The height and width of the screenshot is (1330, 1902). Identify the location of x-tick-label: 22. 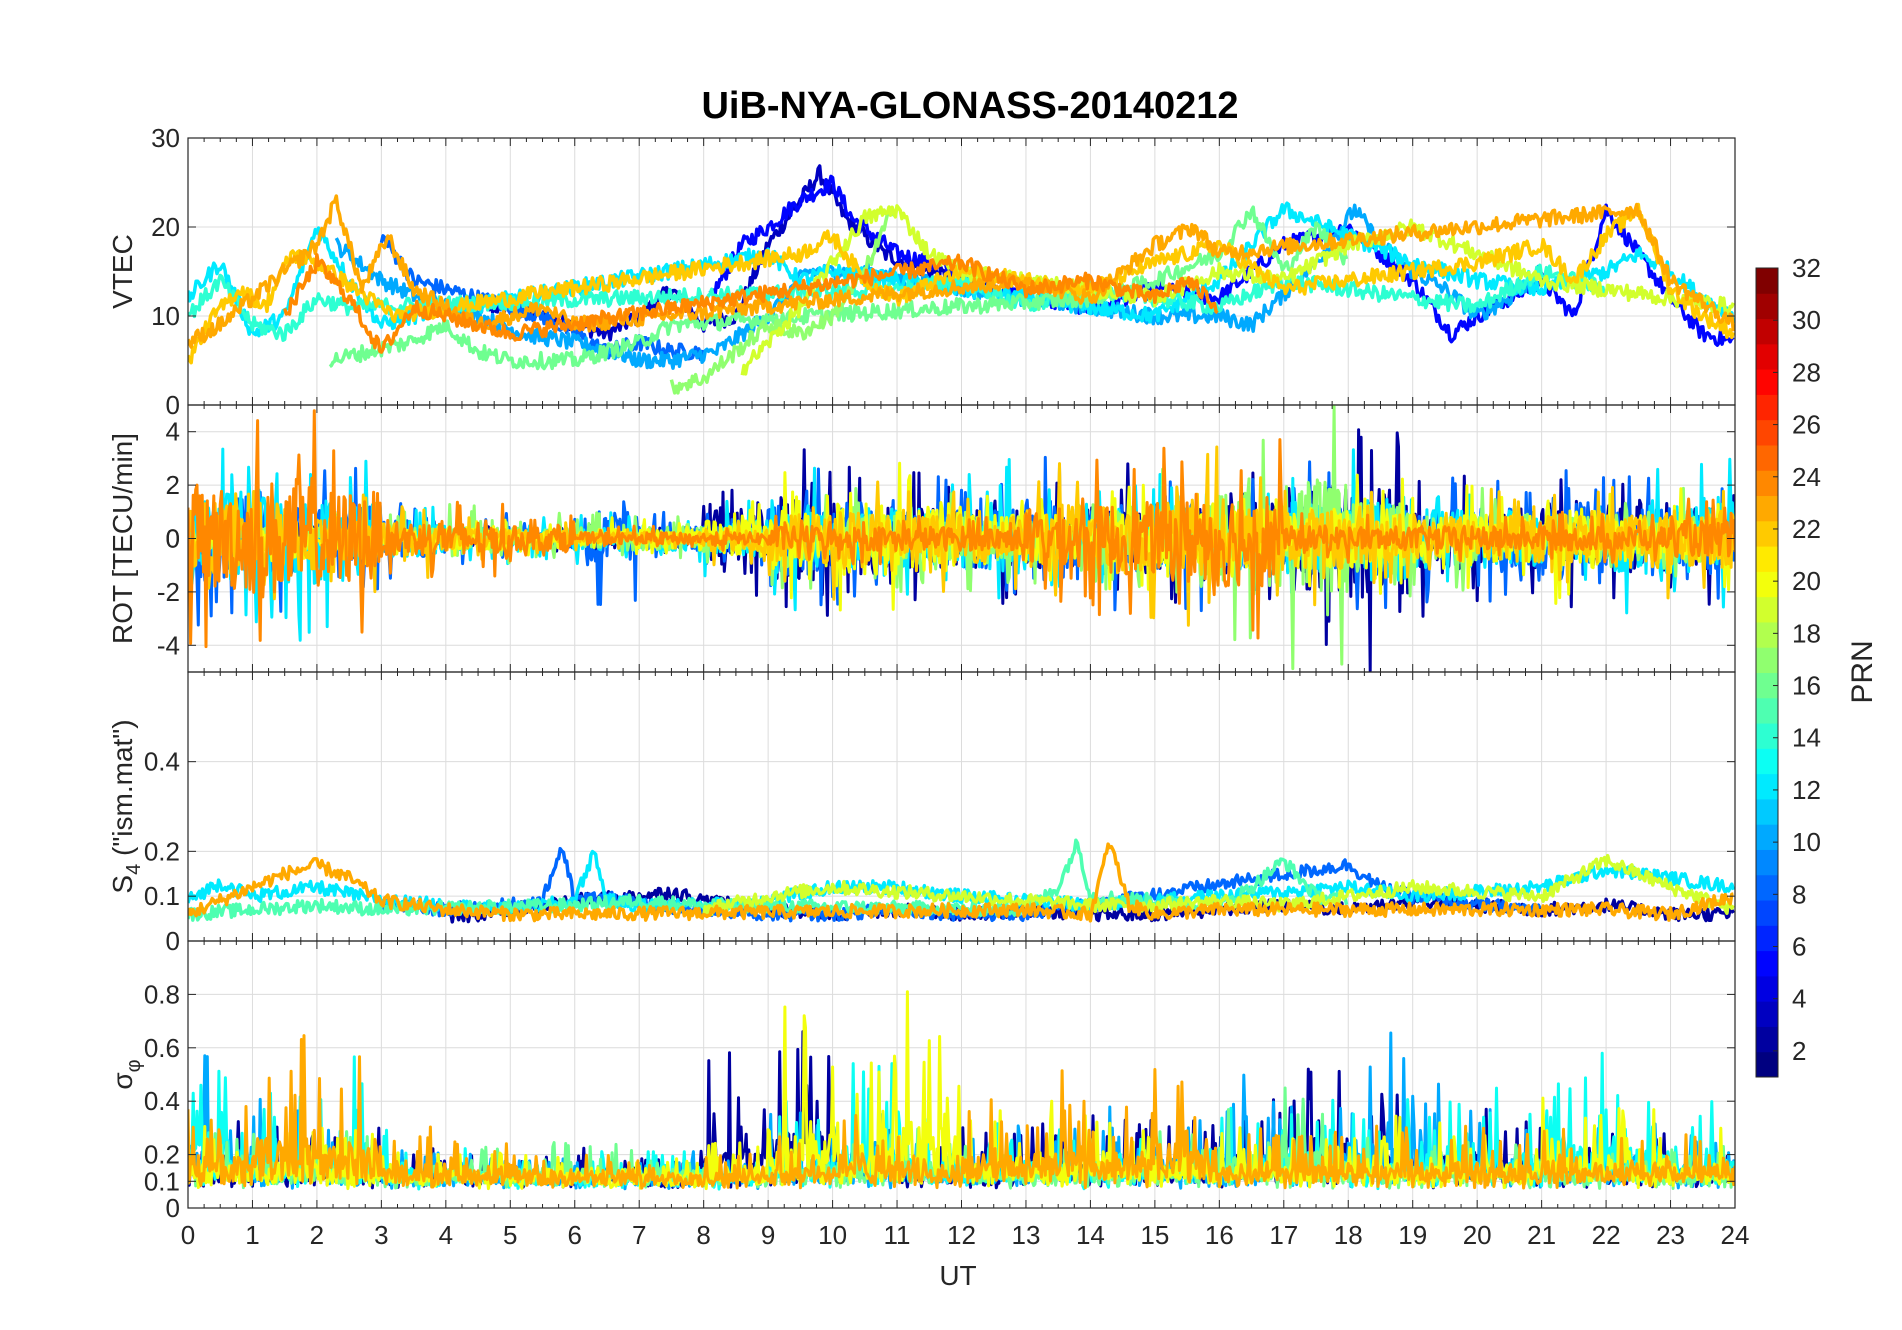
(1606, 1235).